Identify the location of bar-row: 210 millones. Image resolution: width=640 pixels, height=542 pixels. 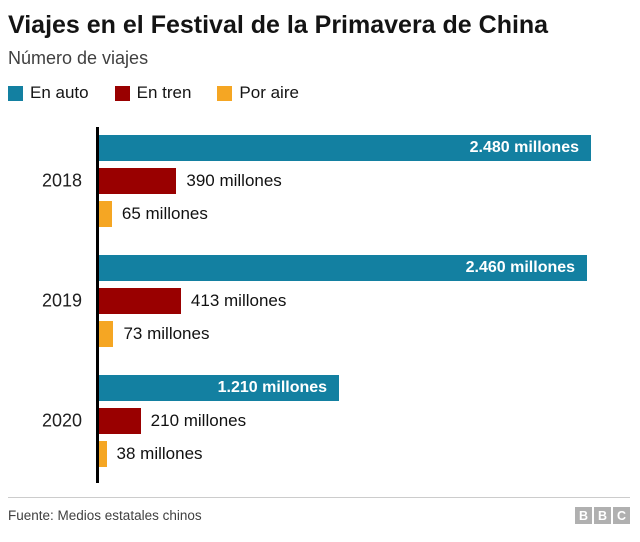
(345, 421).